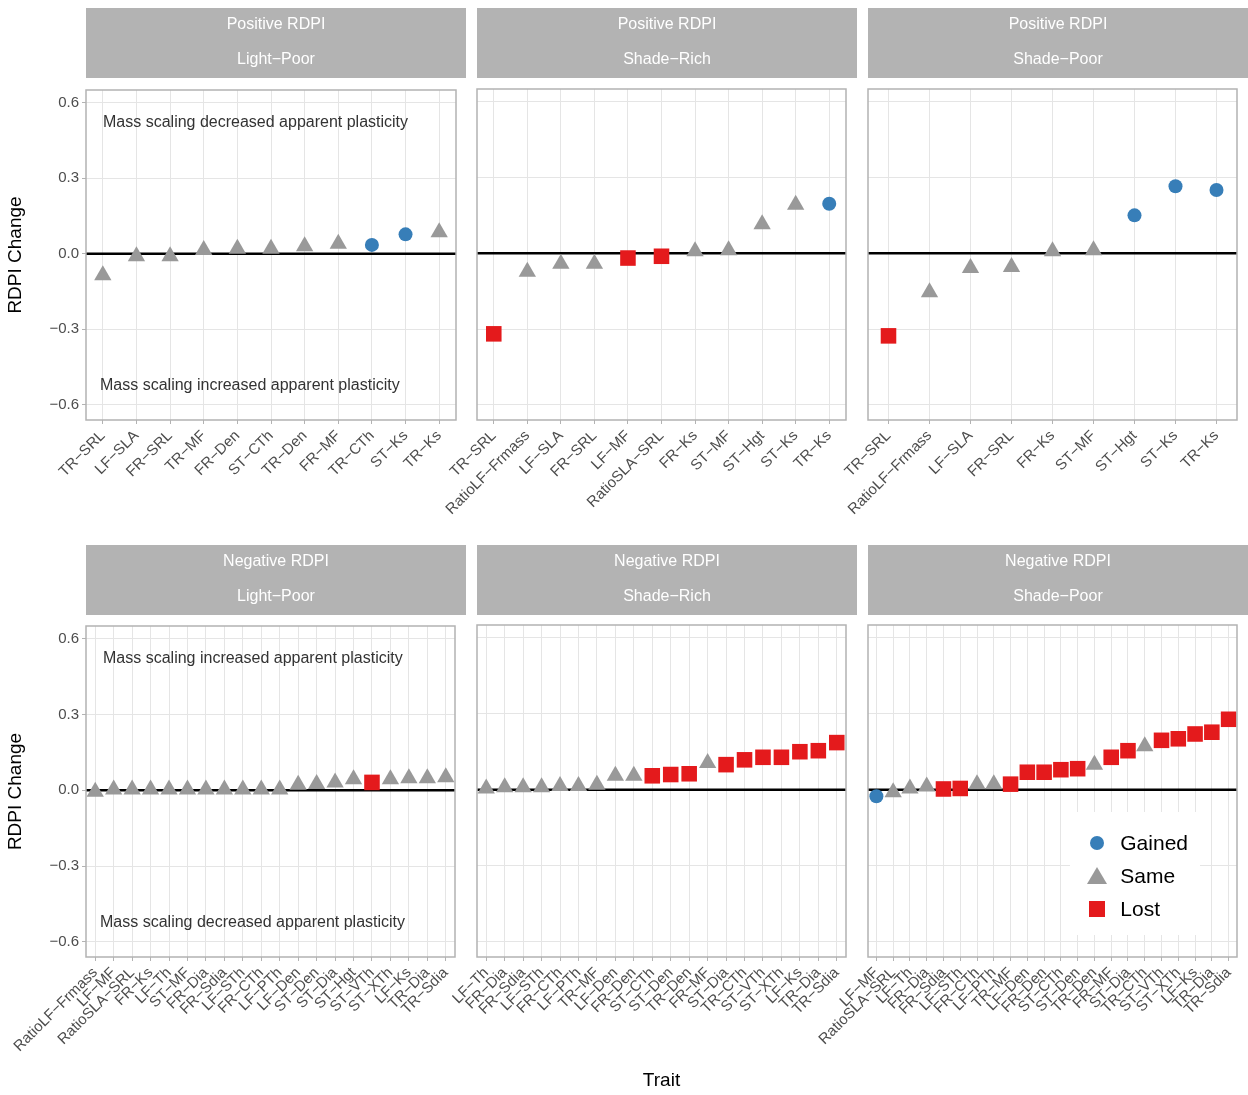  What do you see at coordinates (1148, 875) in the screenshot?
I see `legend-label: Same` at bounding box center [1148, 875].